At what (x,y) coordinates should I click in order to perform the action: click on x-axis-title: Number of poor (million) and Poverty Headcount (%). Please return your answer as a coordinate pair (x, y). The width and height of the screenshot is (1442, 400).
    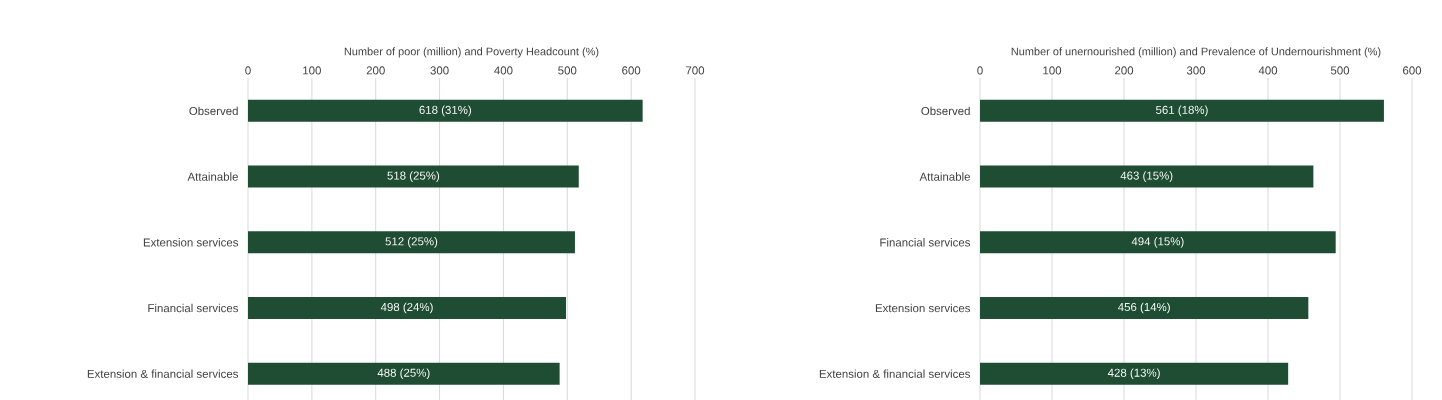
    Looking at the image, I should click on (471, 52).